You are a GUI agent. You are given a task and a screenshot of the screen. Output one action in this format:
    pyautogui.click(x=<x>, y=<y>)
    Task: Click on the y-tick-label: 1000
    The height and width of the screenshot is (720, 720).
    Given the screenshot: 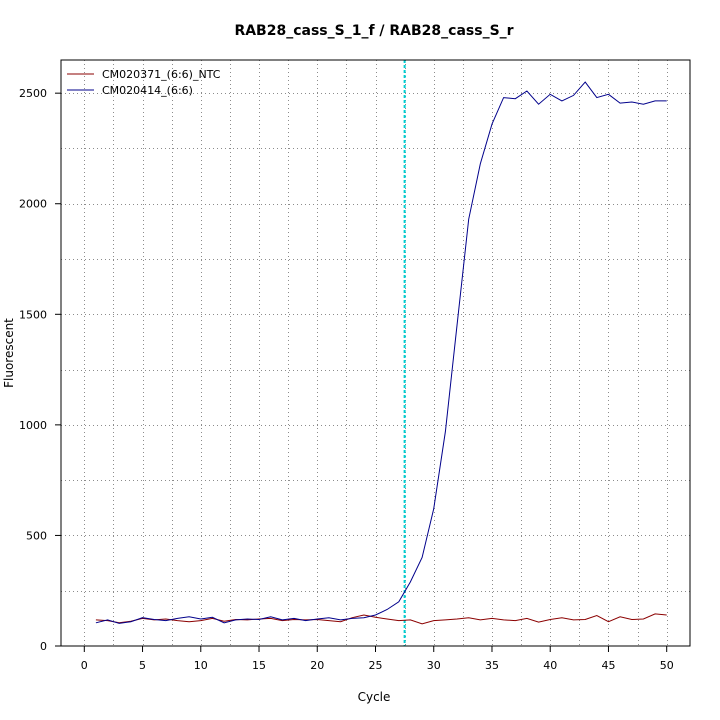 What is the action you would take?
    pyautogui.click(x=33, y=425)
    